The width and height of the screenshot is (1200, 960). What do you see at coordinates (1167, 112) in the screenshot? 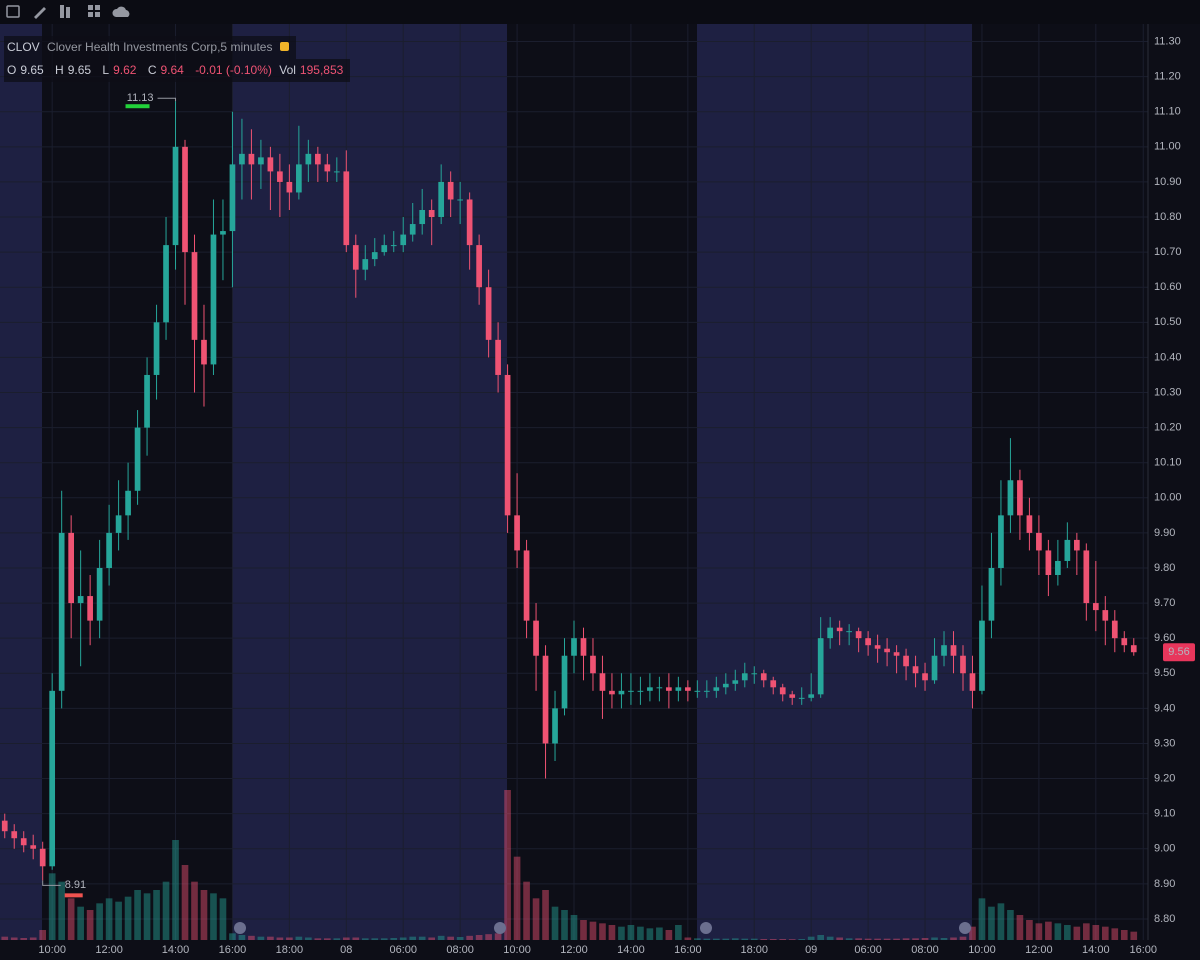
I see `y-tick-label: 11.10` at bounding box center [1167, 112].